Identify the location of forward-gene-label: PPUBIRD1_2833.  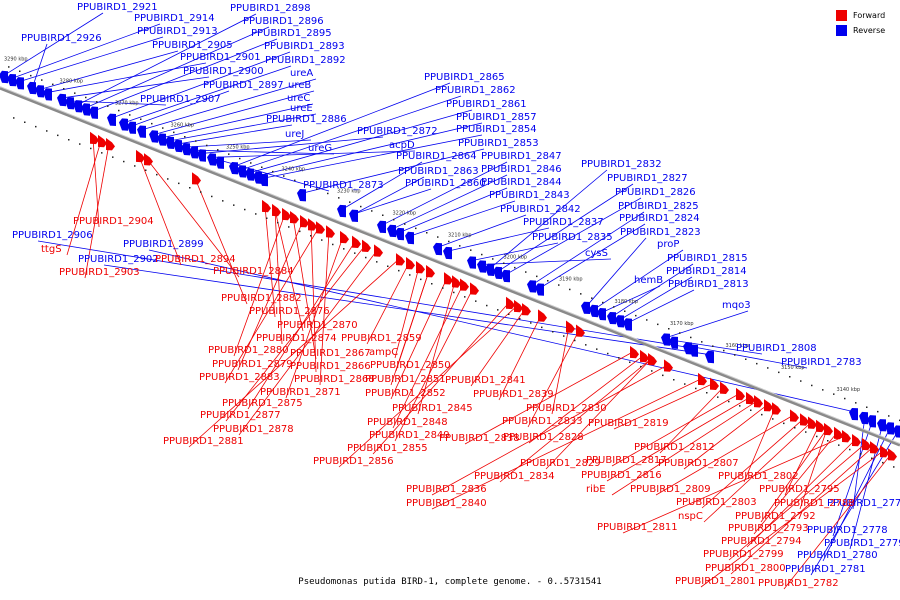
(542, 421).